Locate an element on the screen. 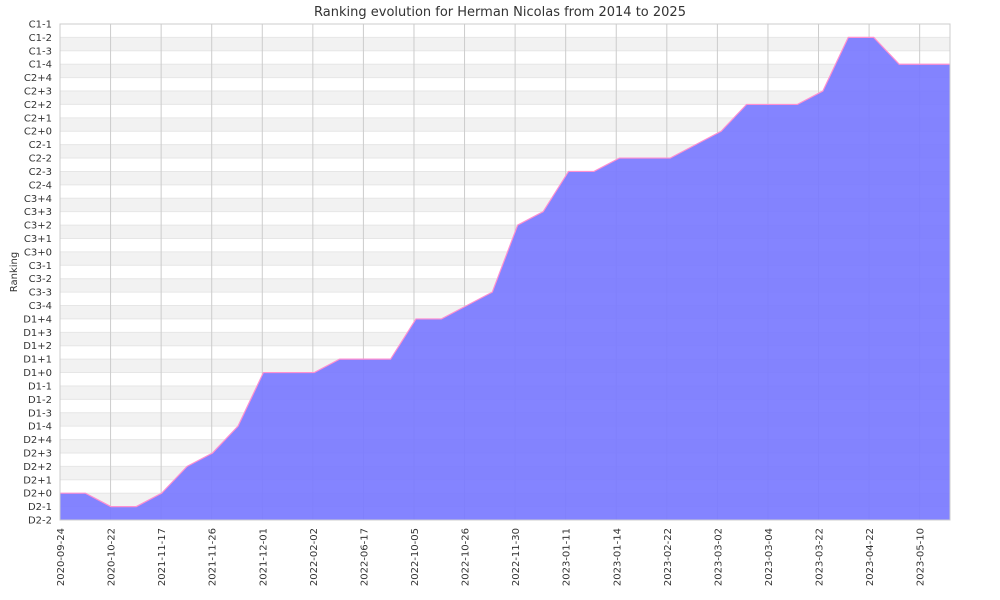  x-tick-label: 2023-05-10 is located at coordinates (921, 557).